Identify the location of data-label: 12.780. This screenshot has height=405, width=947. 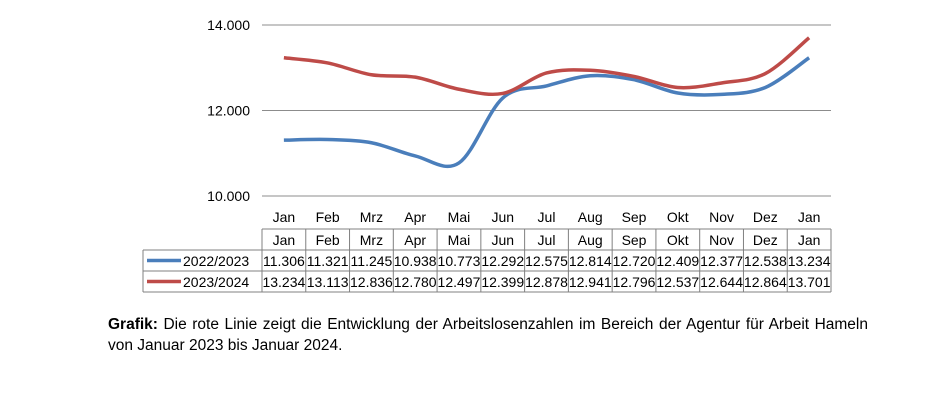
(415, 282).